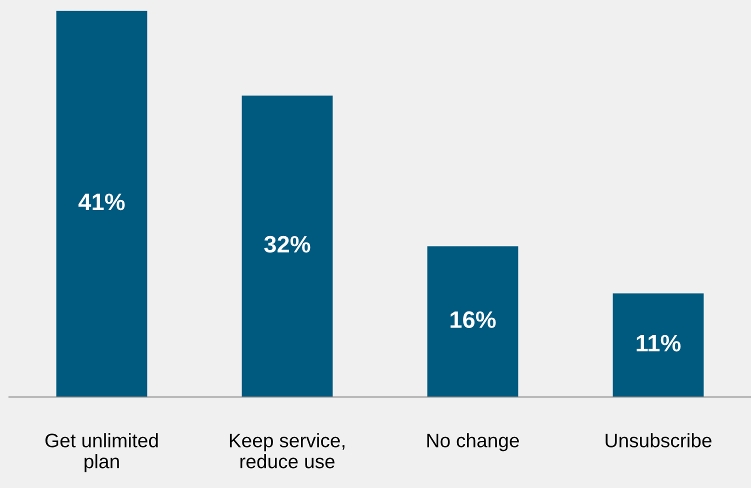 The width and height of the screenshot is (751, 488). I want to click on x-tick-label: No change, so click(473, 442).